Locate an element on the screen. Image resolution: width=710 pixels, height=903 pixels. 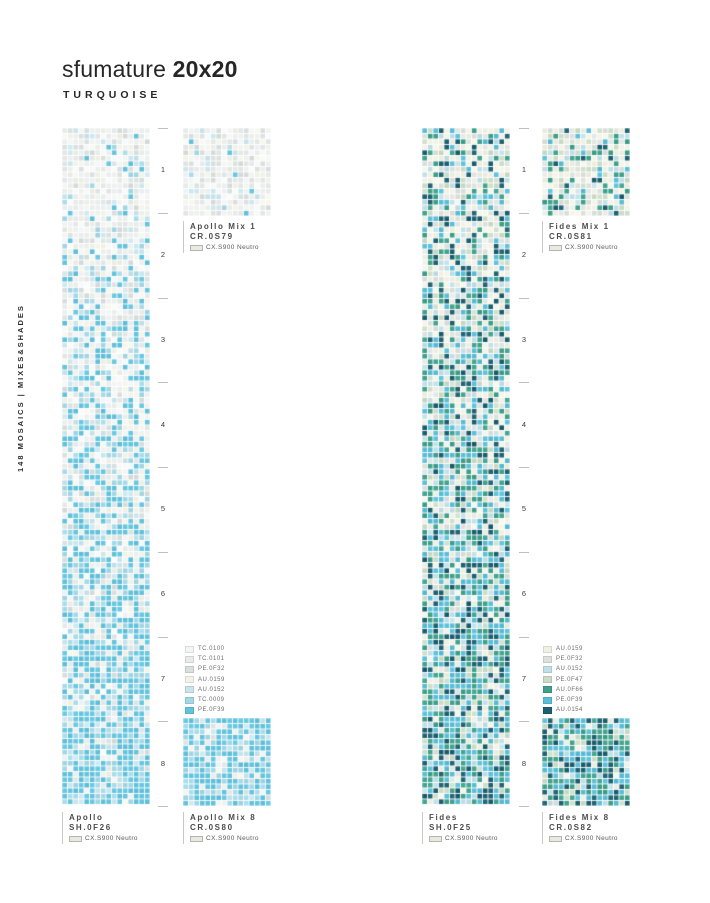
apollo-mix8-label: Apollo Mix 8 CR.0S80 CX.S900 Neutro is located at coordinates (221, 828).